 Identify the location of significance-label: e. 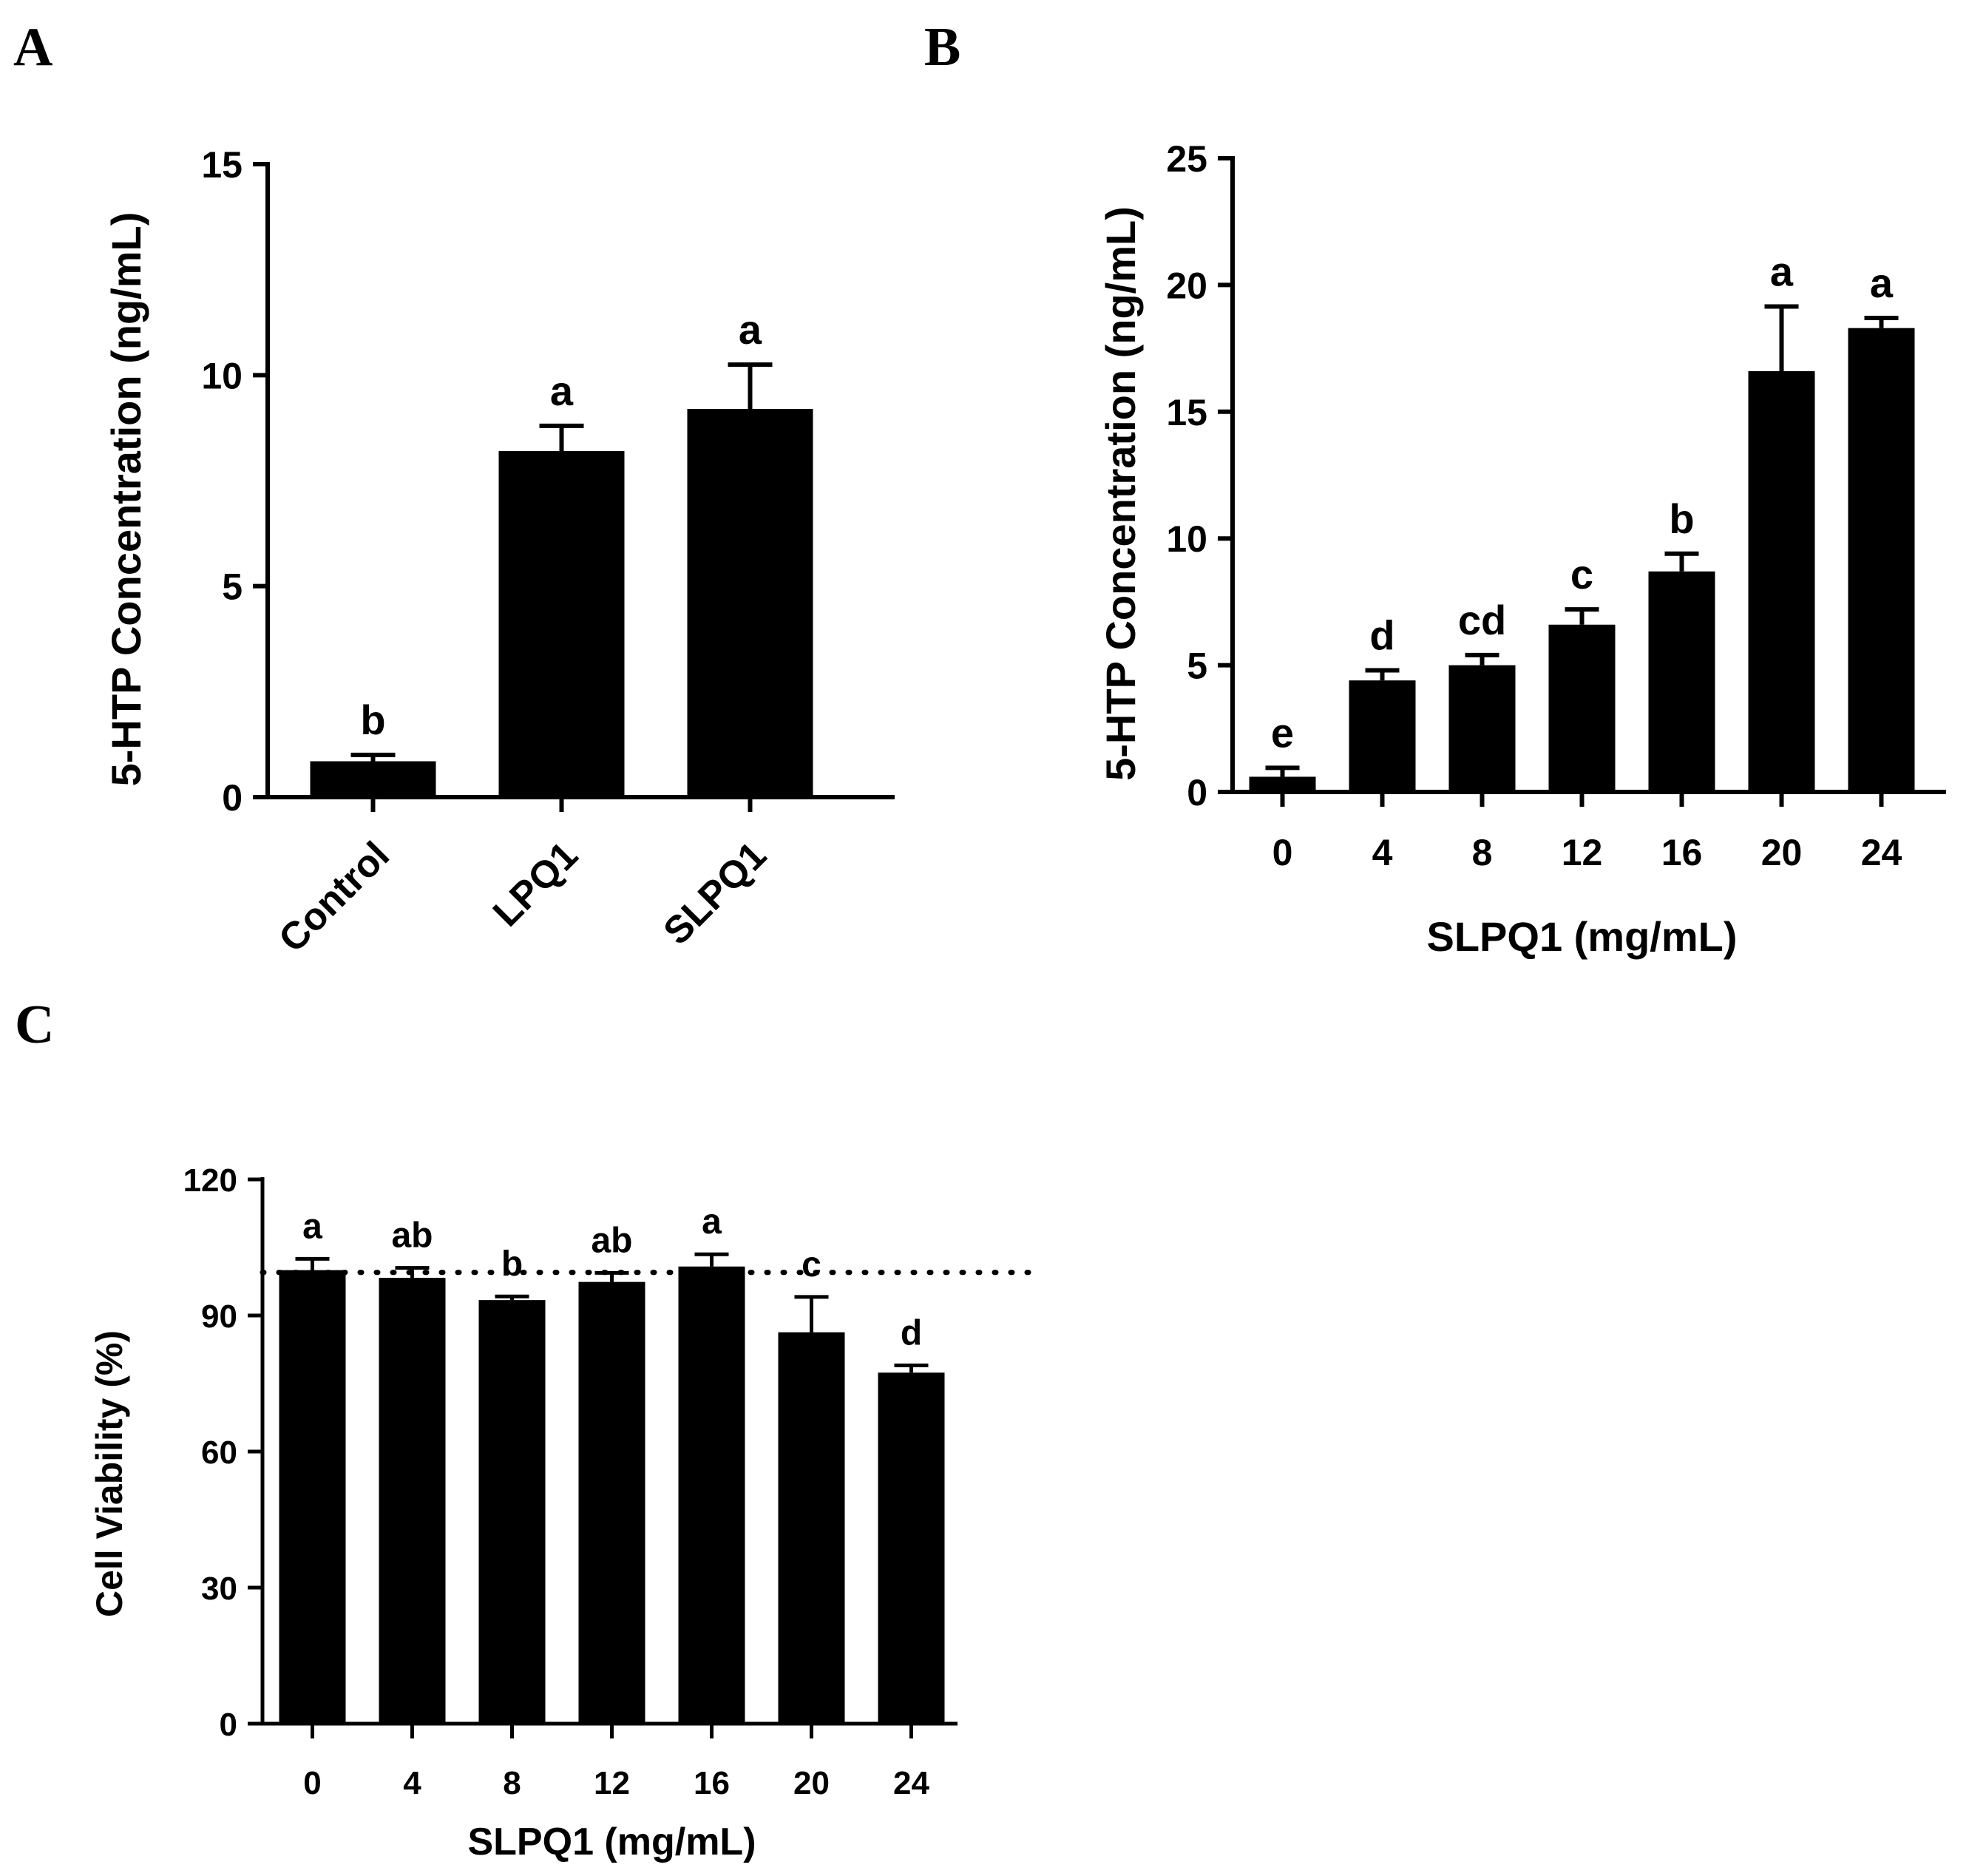
(1282, 732).